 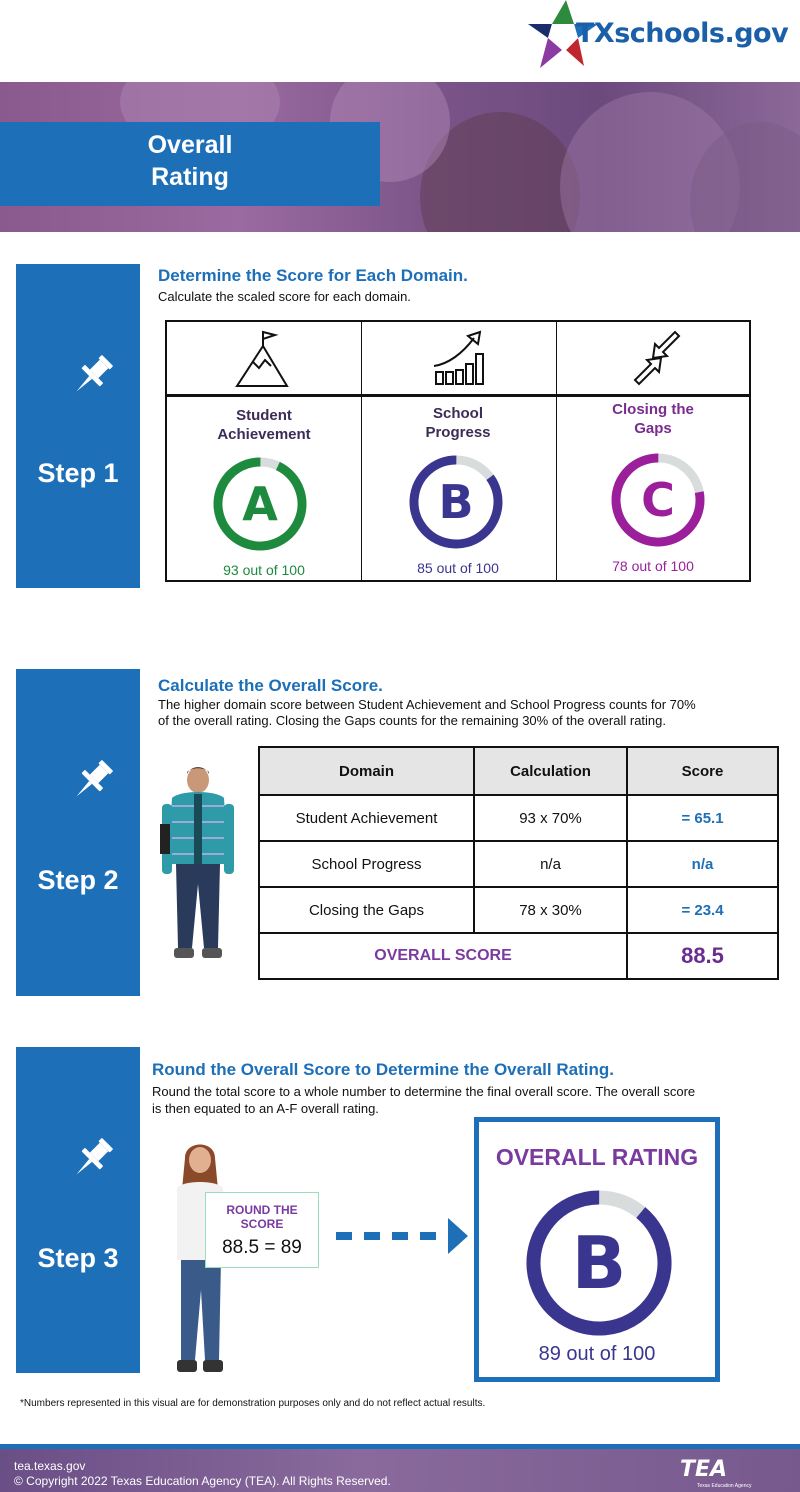 I want to click on table-row: School Progress n/a n/a, so click(x=518, y=864).